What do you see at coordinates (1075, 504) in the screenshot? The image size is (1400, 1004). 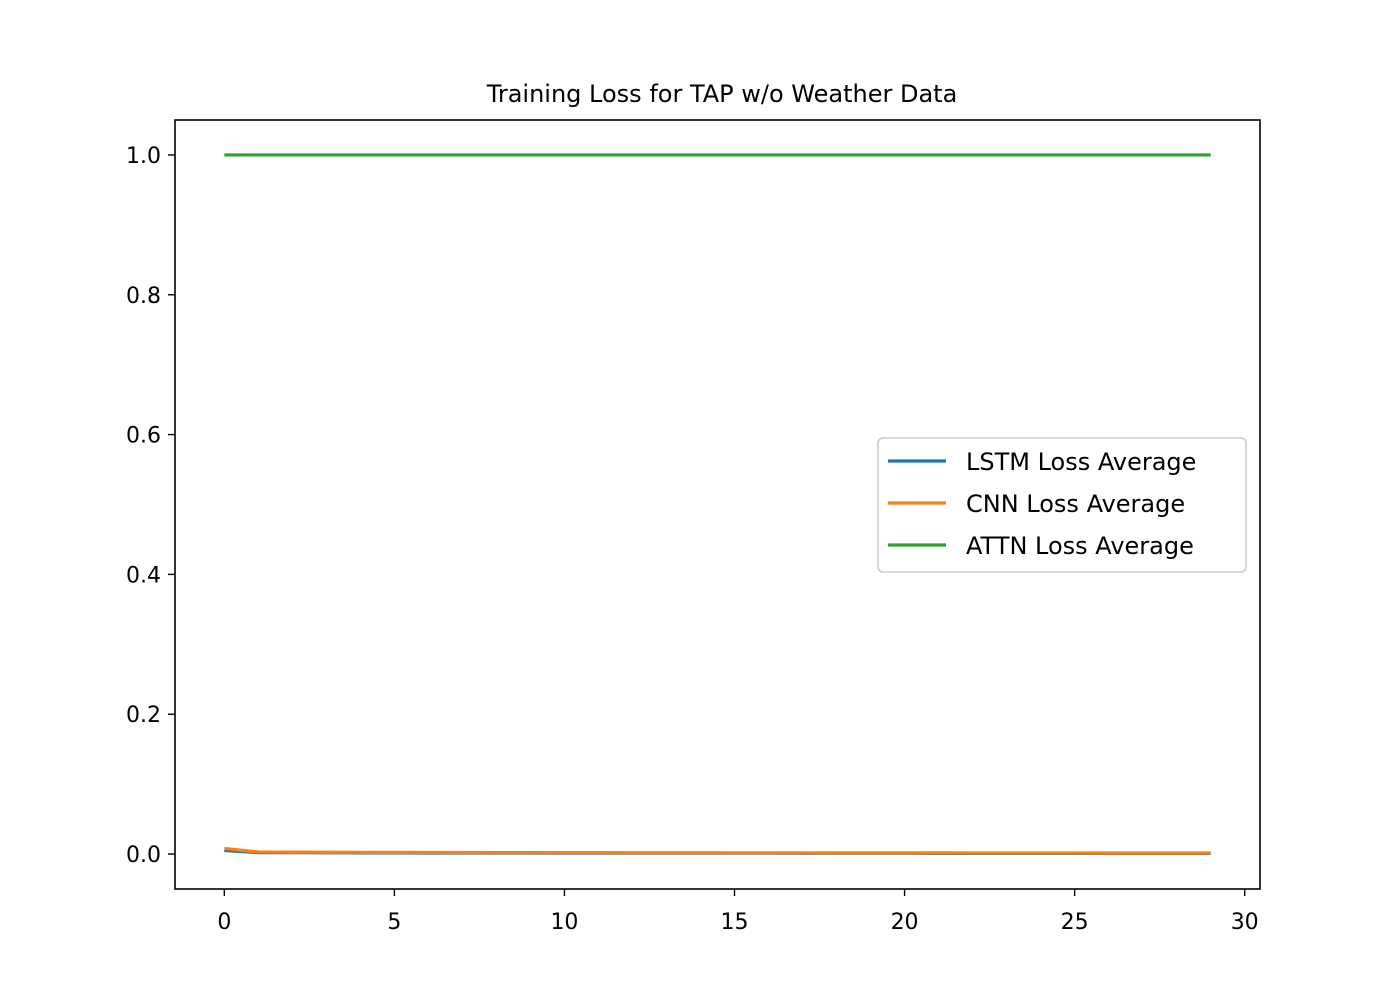 I see `legend-label: CNN Loss Average` at bounding box center [1075, 504].